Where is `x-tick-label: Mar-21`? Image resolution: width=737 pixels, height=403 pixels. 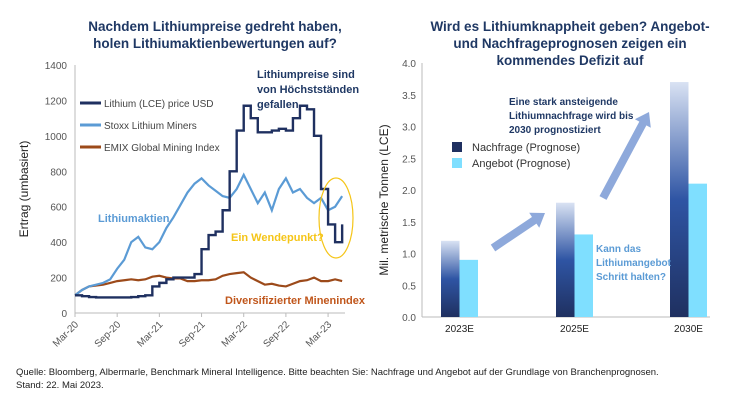 x-tick-label: Mar-21 is located at coordinates (150, 334).